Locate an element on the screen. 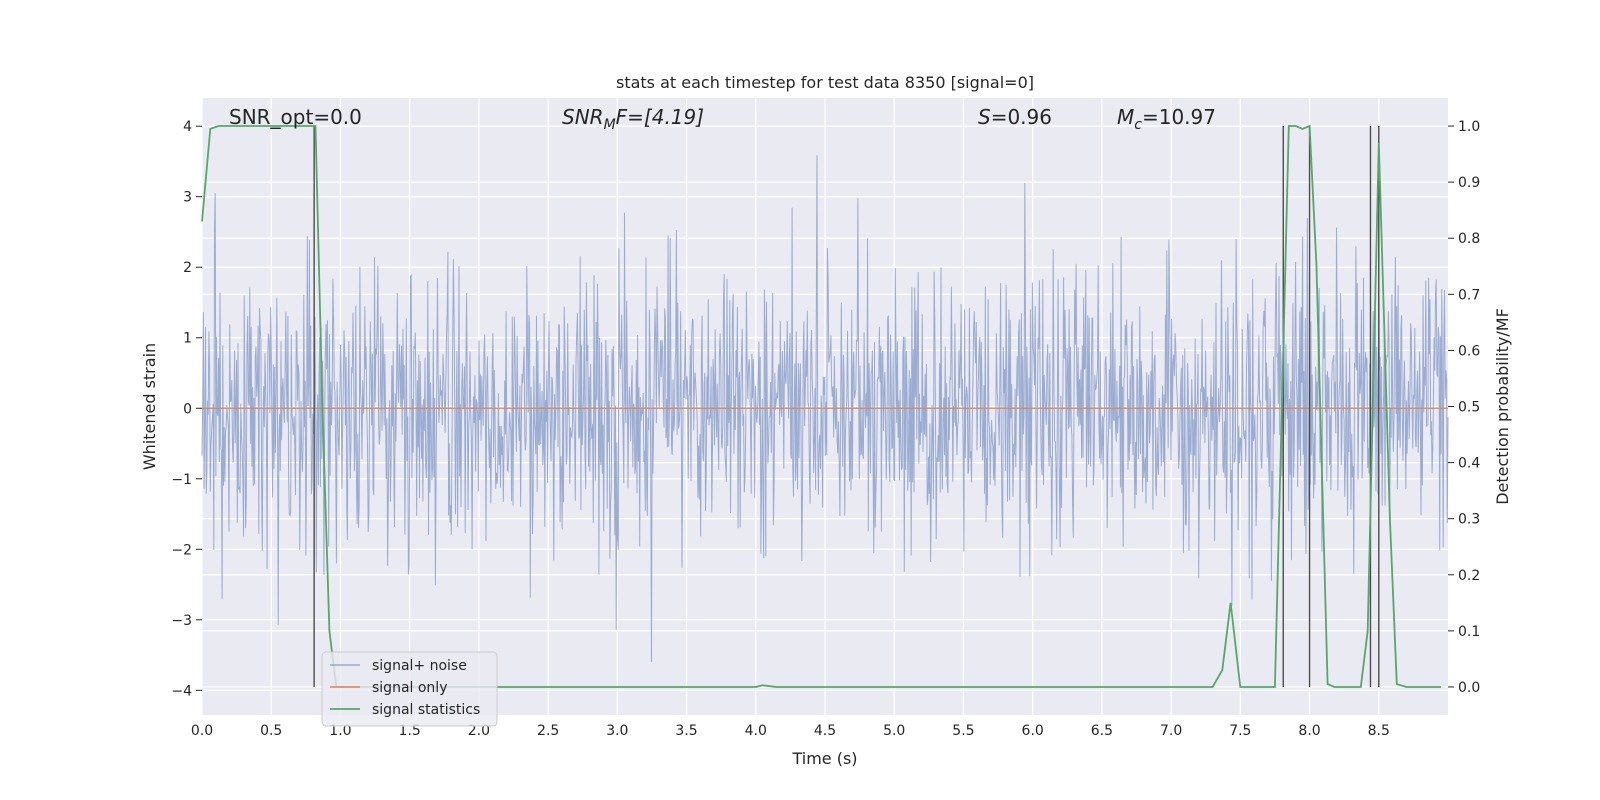  annotation-snr-mf-subscript: M is located at coordinates (610, 125).